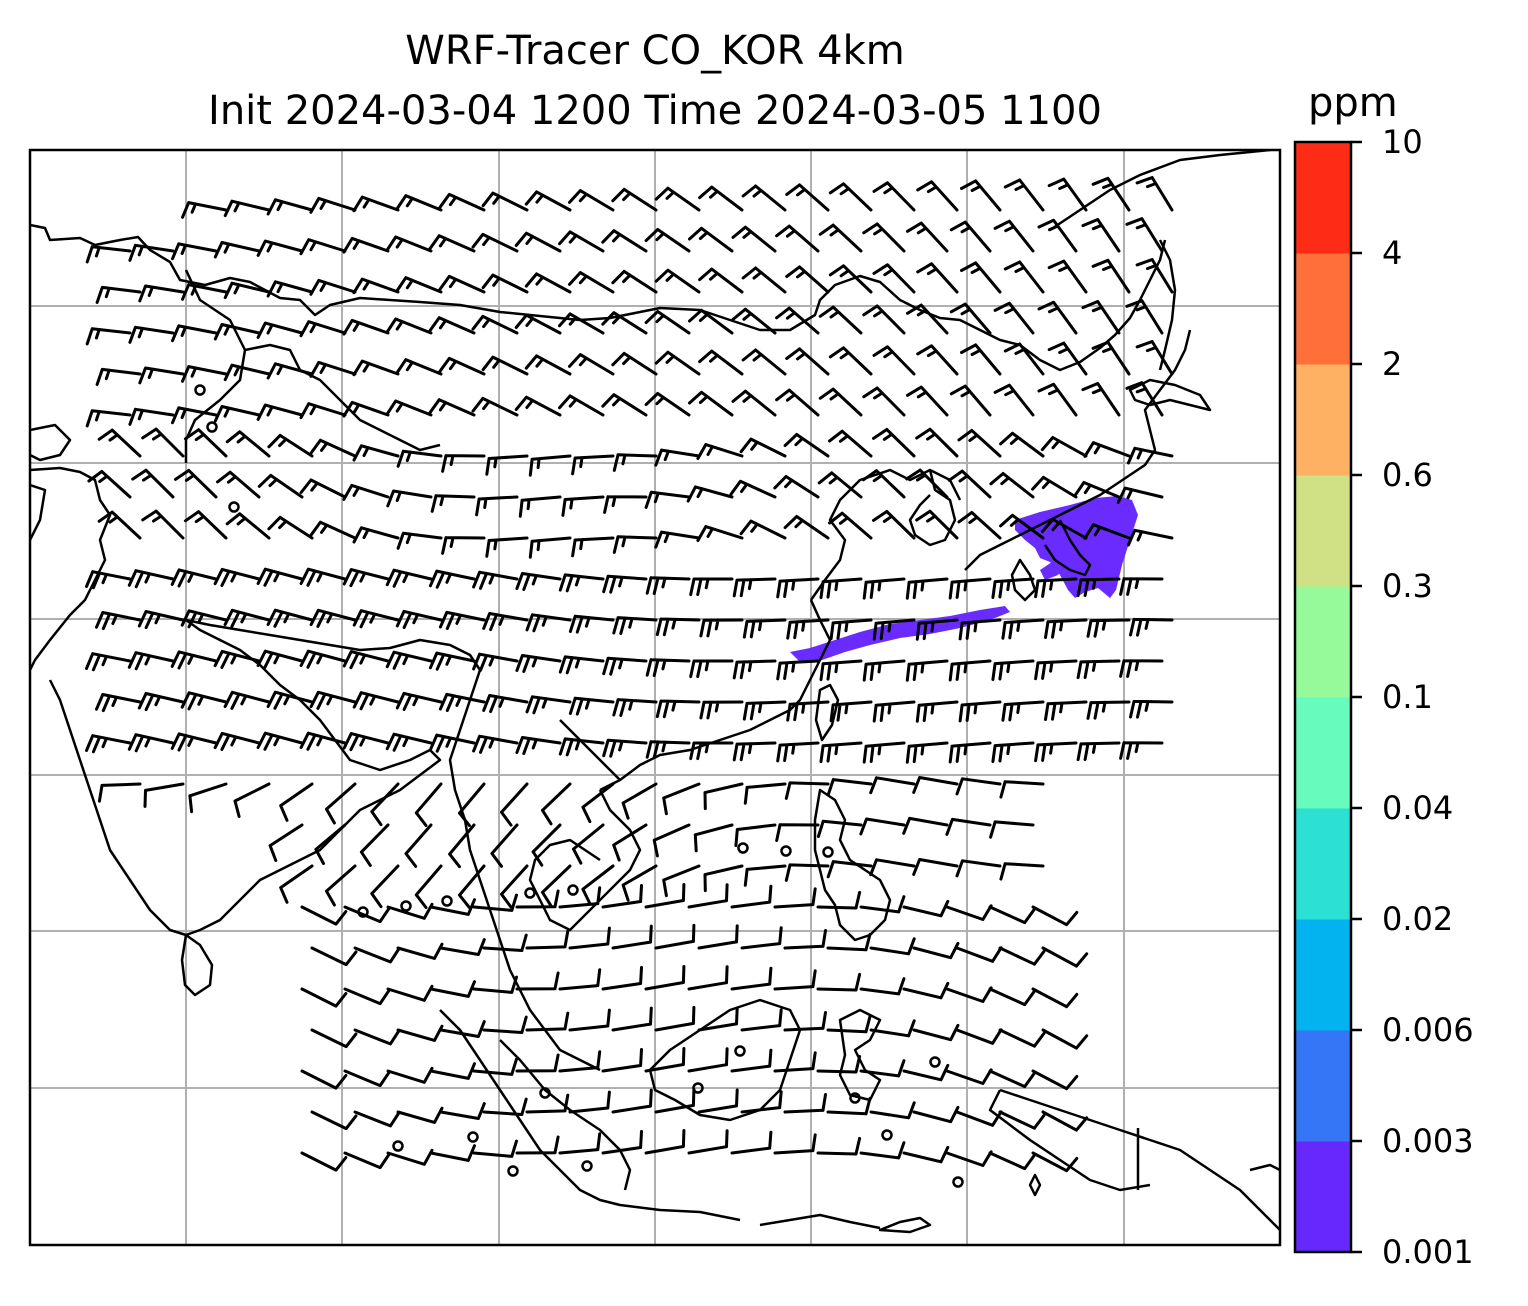  What do you see at coordinates (1323, 1197) in the screenshot?
I see `colorbar-segment` at bounding box center [1323, 1197].